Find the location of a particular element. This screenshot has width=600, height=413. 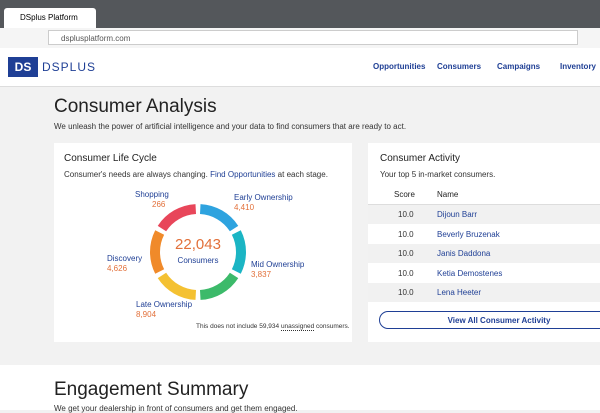

header-cell: Name is located at coordinates (448, 194).